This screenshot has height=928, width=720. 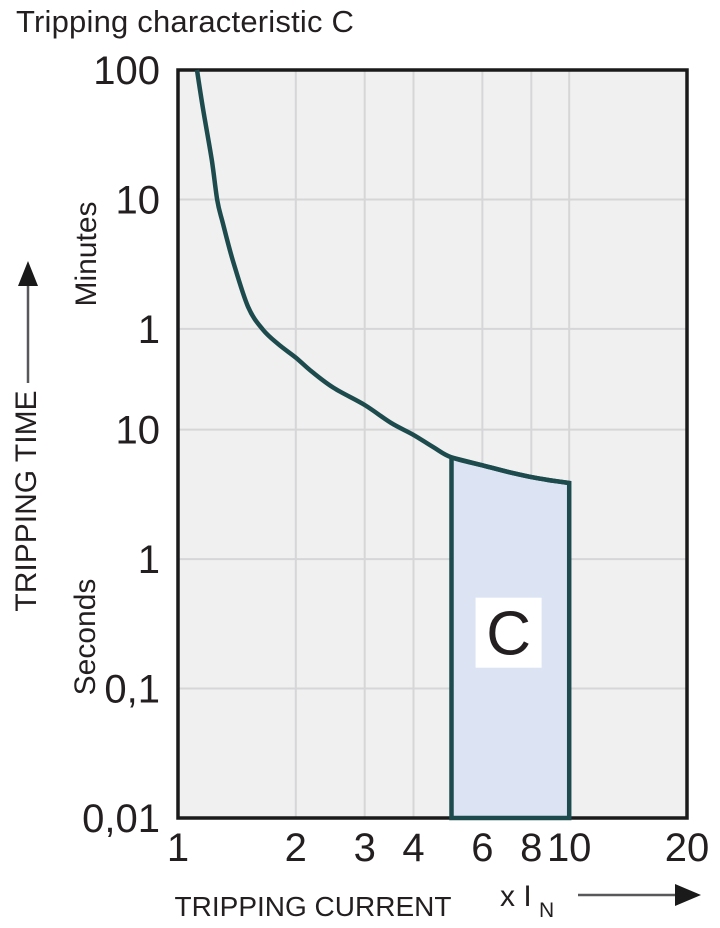 What do you see at coordinates (413, 848) in the screenshot?
I see `x-tick-label: 4` at bounding box center [413, 848].